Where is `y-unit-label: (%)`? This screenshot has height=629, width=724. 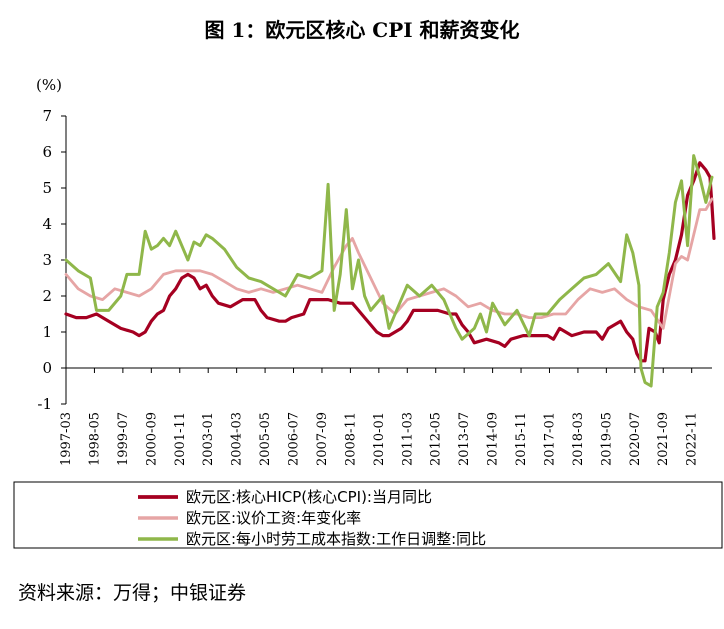
y-unit-label: (%) is located at coordinates (49, 85).